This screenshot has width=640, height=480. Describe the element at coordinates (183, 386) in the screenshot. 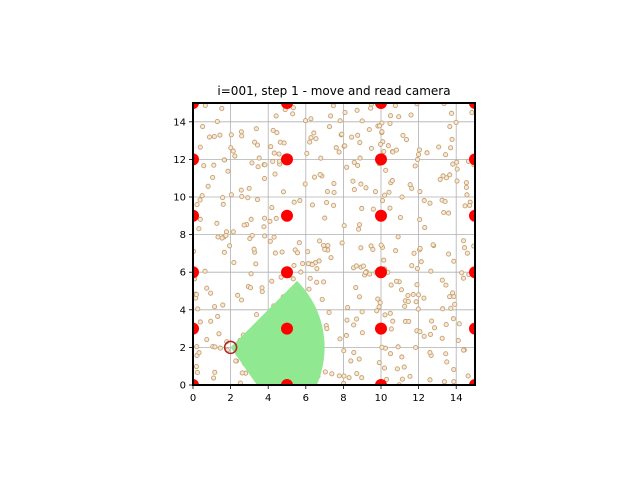

I see `y-tick-label: 0` at that location.